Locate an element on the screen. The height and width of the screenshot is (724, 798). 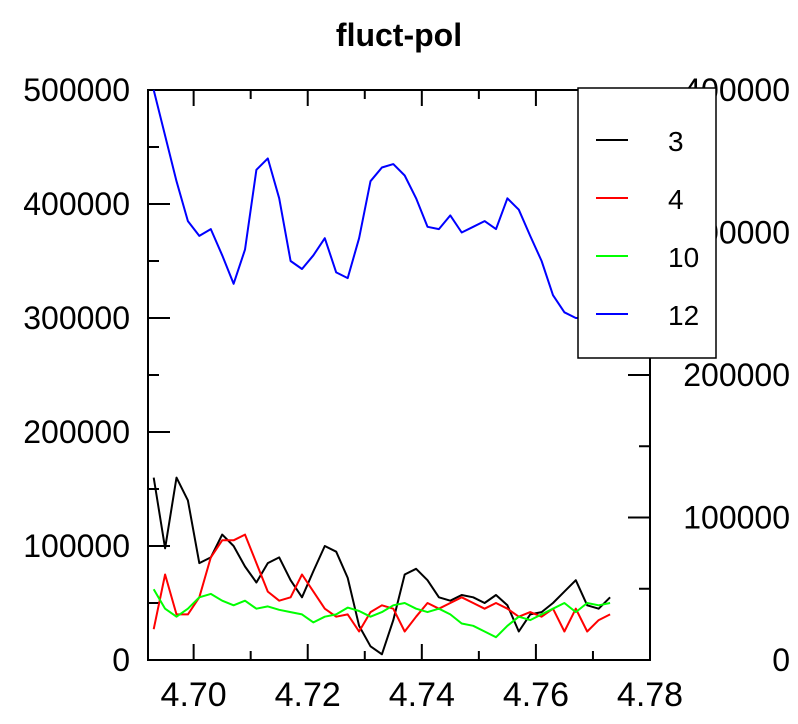
y-left-tick-label: 0 is located at coordinates (121, 660).